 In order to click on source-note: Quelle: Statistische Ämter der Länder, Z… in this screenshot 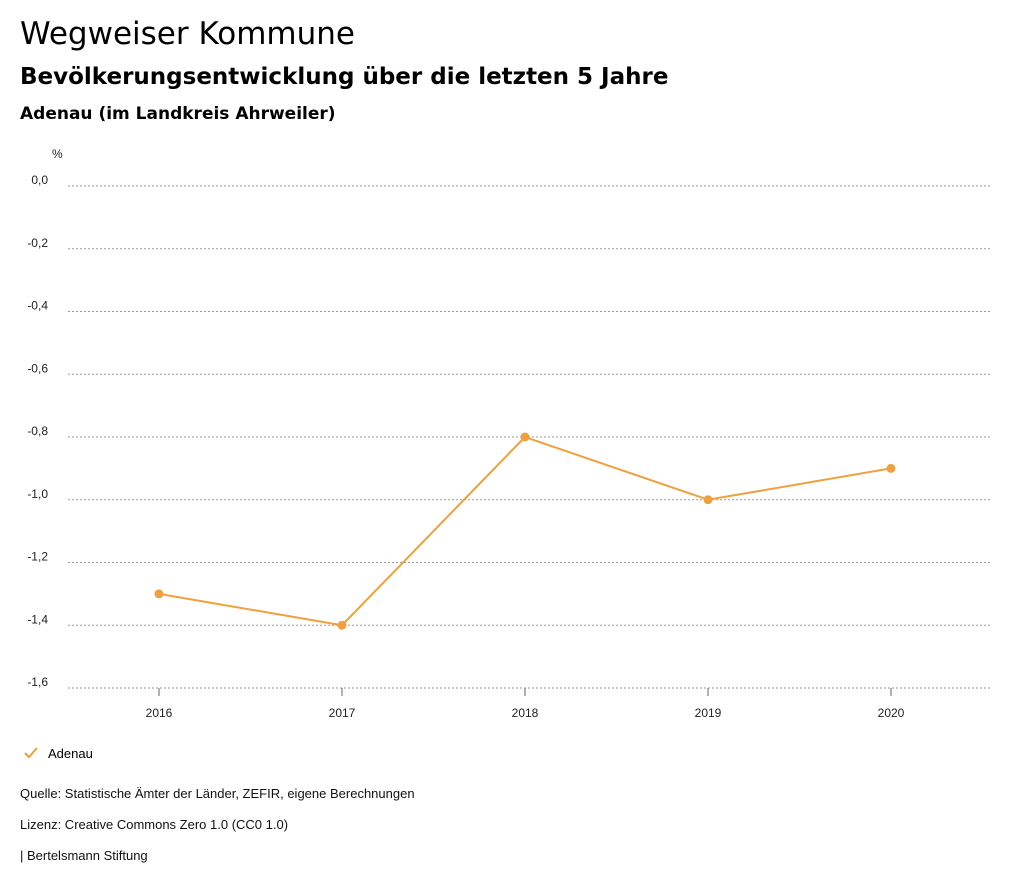, I will do `click(217, 793)`.